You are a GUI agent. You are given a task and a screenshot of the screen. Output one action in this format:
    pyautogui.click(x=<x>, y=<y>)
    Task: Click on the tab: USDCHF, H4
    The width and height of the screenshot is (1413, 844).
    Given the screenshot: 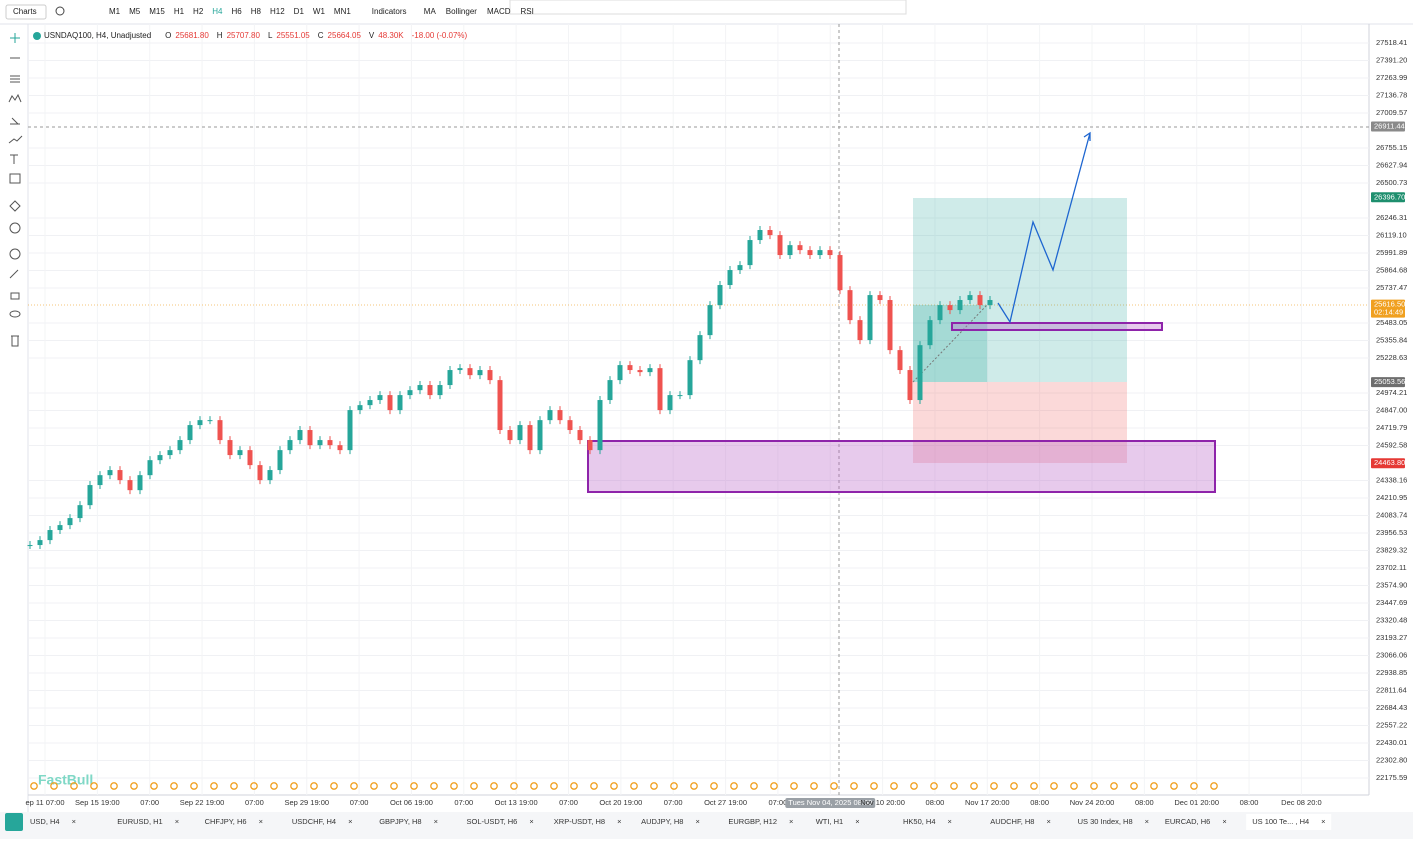 What is the action you would take?
    pyautogui.click(x=314, y=821)
    